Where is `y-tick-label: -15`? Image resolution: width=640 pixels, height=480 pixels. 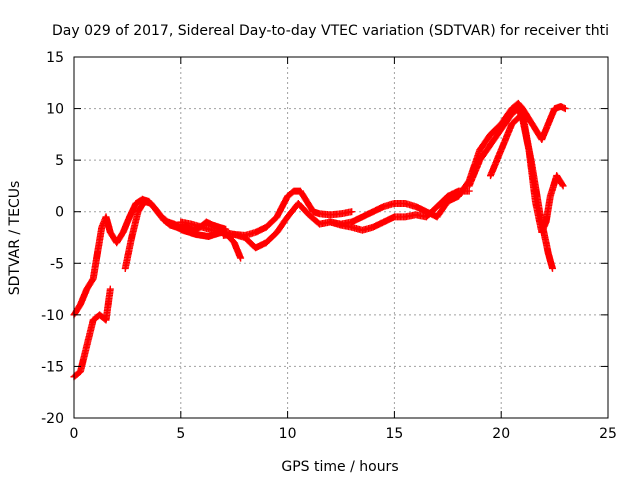
y-tick-label: -15 is located at coordinates (52, 367).